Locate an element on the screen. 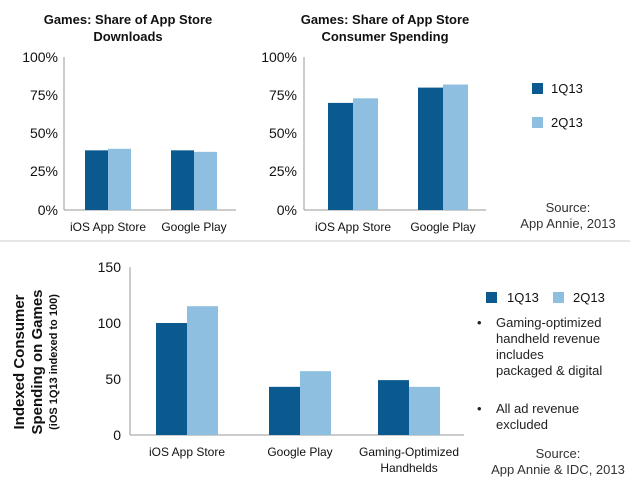 Image resolution: width=630 pixels, height=483 pixels. chart3-ytick-0: 0 is located at coordinates (117, 435).